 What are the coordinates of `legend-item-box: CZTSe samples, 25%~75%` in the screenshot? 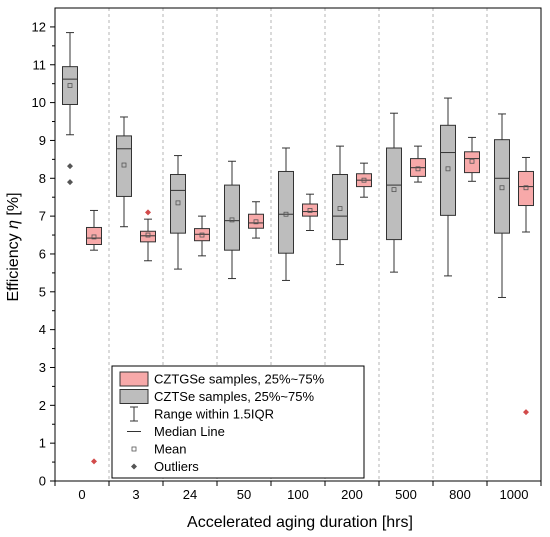 It's located at (216, 396).